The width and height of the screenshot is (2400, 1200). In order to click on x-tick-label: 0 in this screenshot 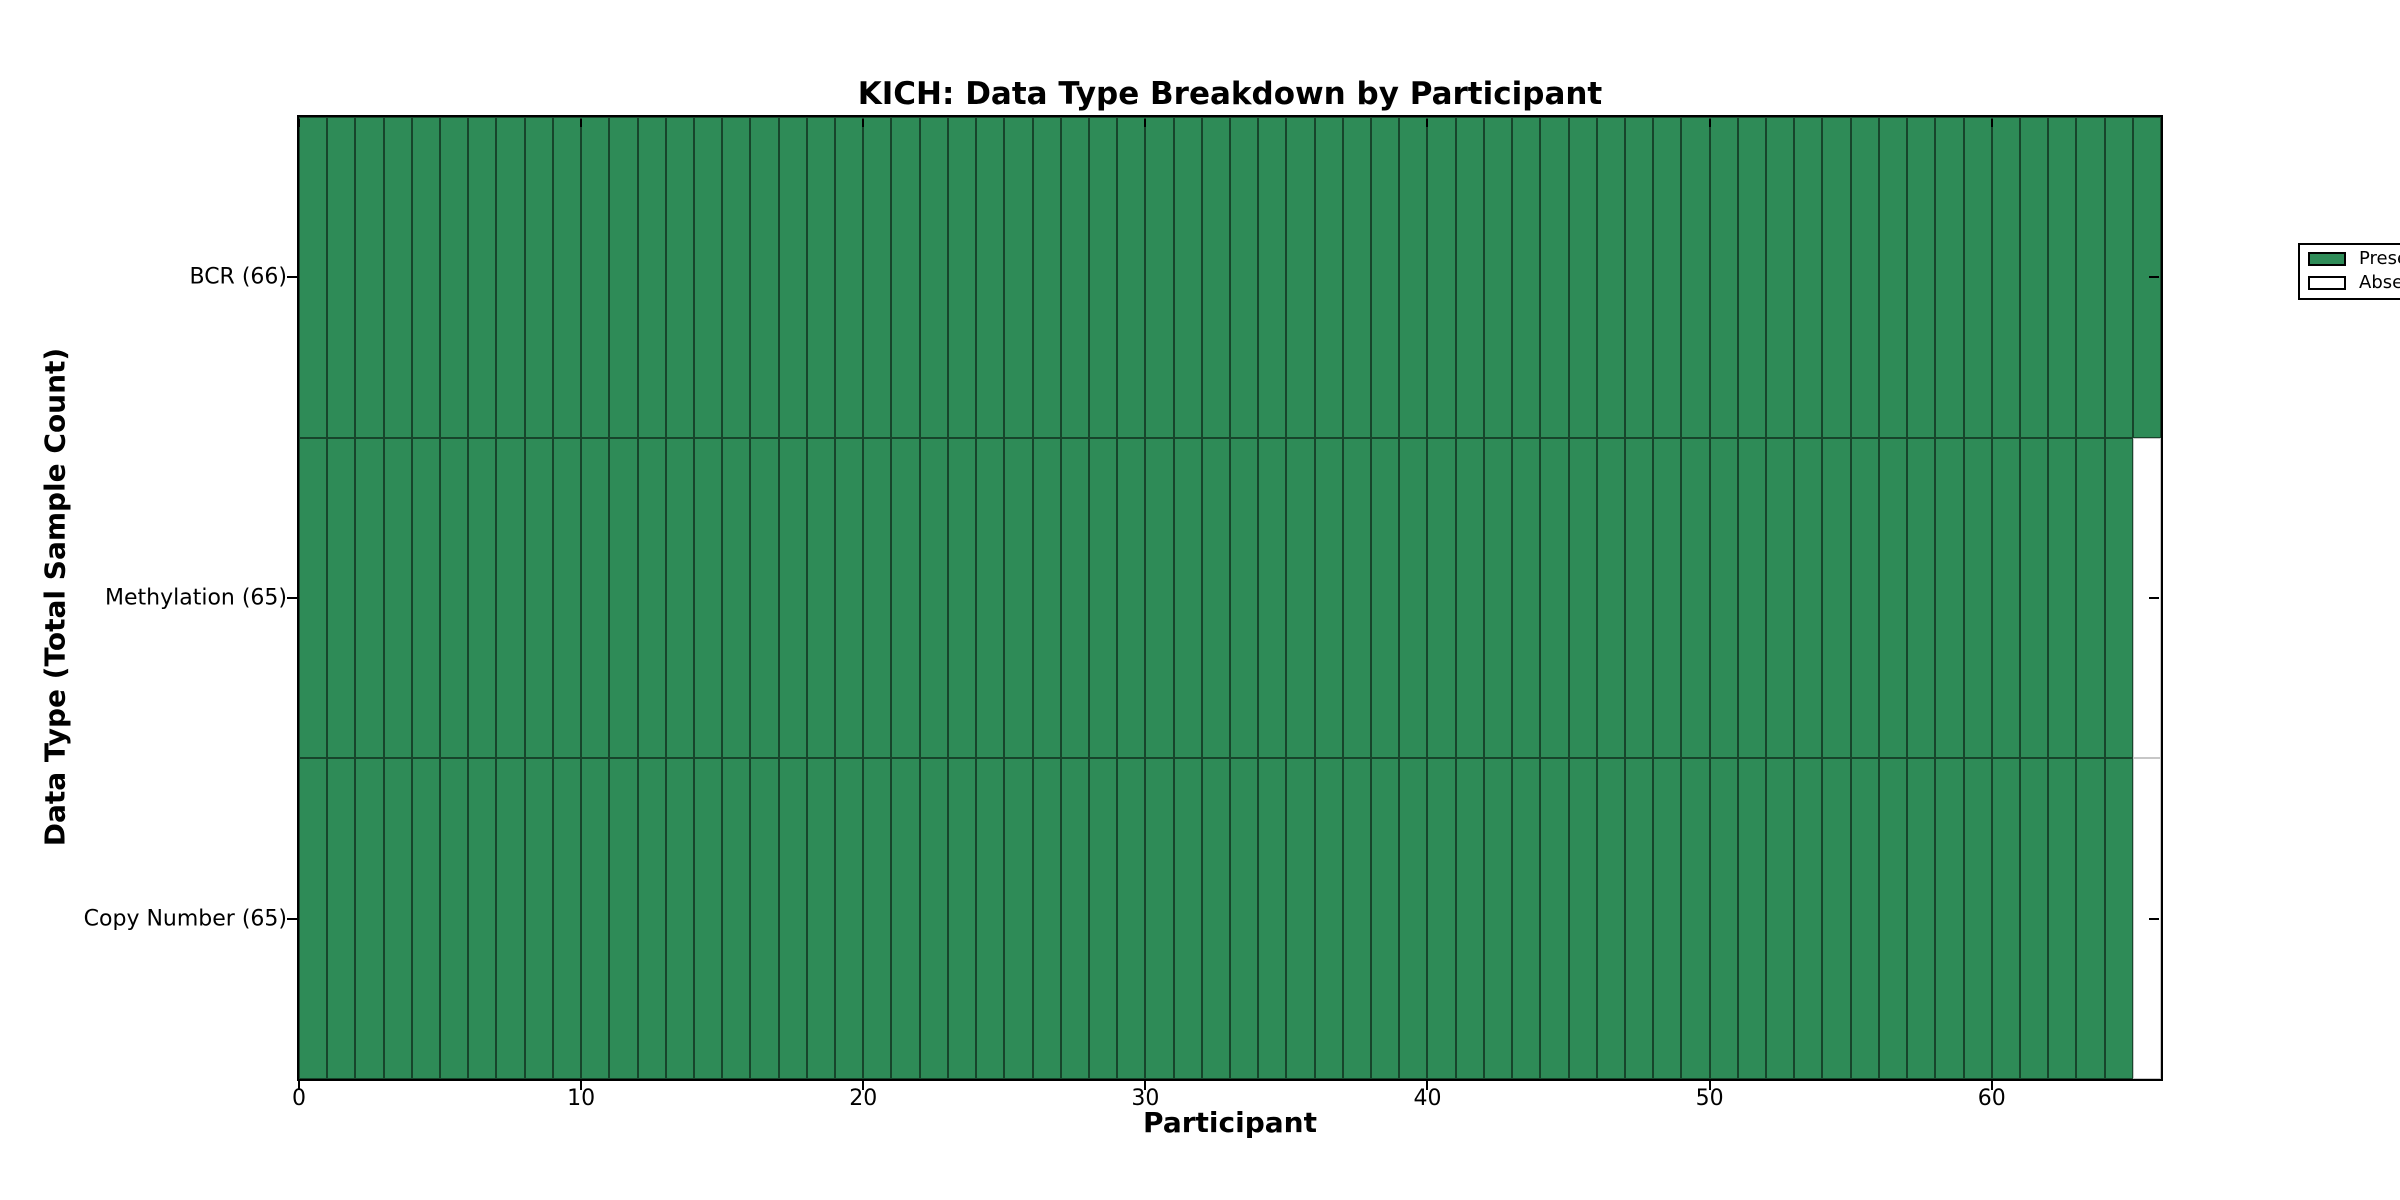, I will do `click(299, 1098)`.